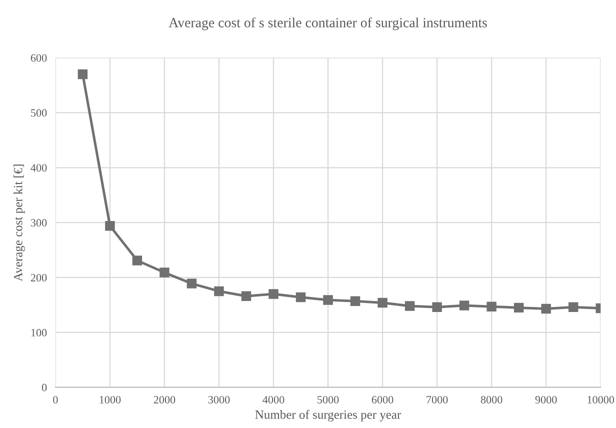  Describe the element at coordinates (327, 23) in the screenshot. I see `chart-title: Average cost of s sterile container of surgical instruments` at that location.